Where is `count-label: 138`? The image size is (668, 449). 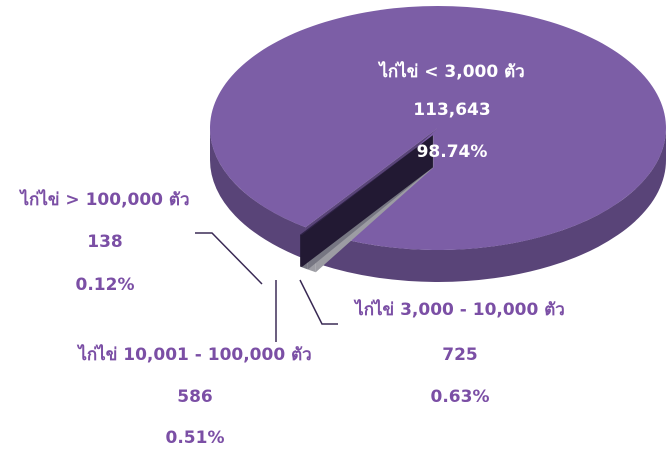
count-label: 138 is located at coordinates (105, 242).